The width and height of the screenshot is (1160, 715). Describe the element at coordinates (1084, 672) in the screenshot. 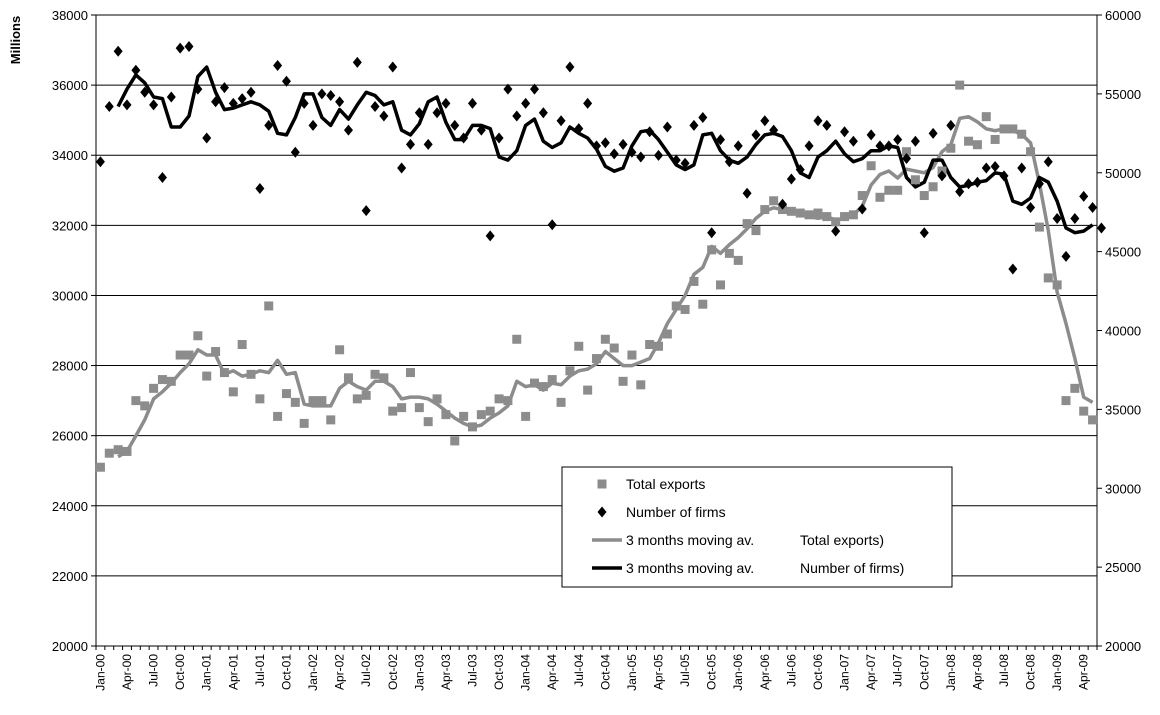

I see `x-tick-label: Apr-09` at that location.